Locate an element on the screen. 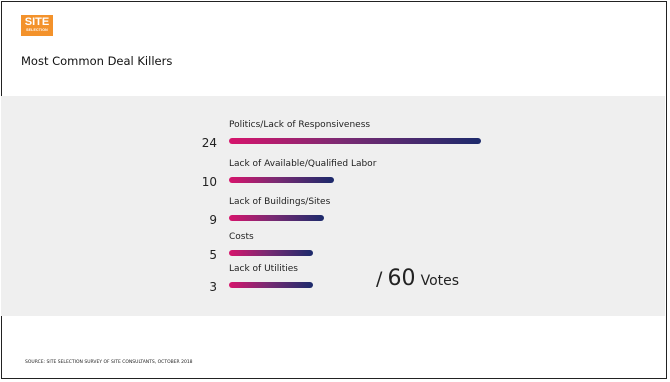  bar-row: 24 Politics/Lack of Responsiveness is located at coordinates (333, 136).